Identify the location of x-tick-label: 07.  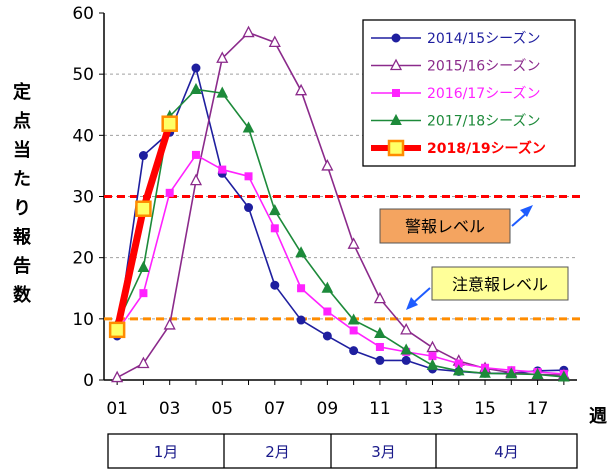
(275, 409).